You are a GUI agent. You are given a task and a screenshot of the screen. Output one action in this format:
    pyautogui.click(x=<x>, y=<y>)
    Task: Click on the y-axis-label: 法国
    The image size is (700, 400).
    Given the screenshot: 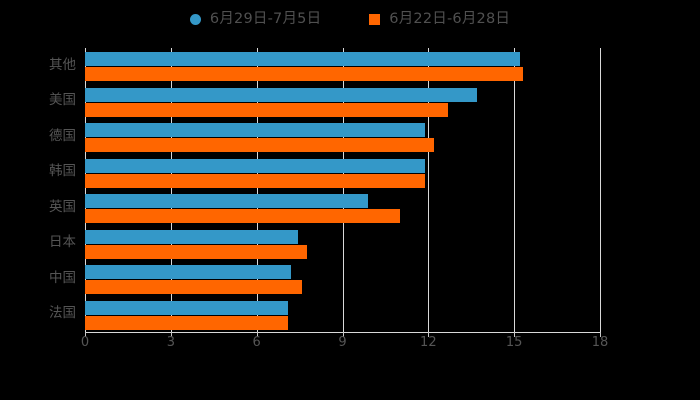 What is the action you would take?
    pyautogui.click(x=62, y=313)
    